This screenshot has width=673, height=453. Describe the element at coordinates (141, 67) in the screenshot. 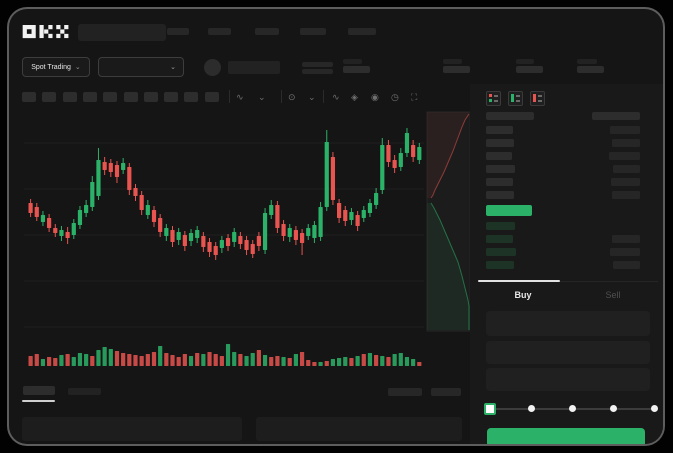

I see `pair-dropdown: ⌄` at that location.